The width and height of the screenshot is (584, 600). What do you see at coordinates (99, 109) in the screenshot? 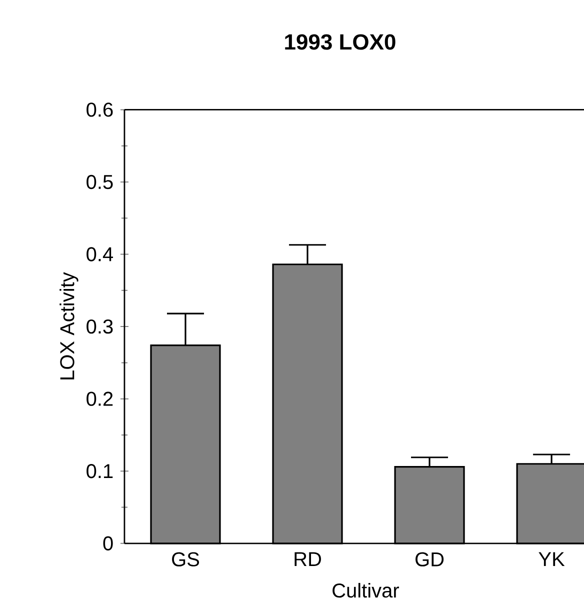
I see `y-tick-label: 0.6` at bounding box center [99, 109].